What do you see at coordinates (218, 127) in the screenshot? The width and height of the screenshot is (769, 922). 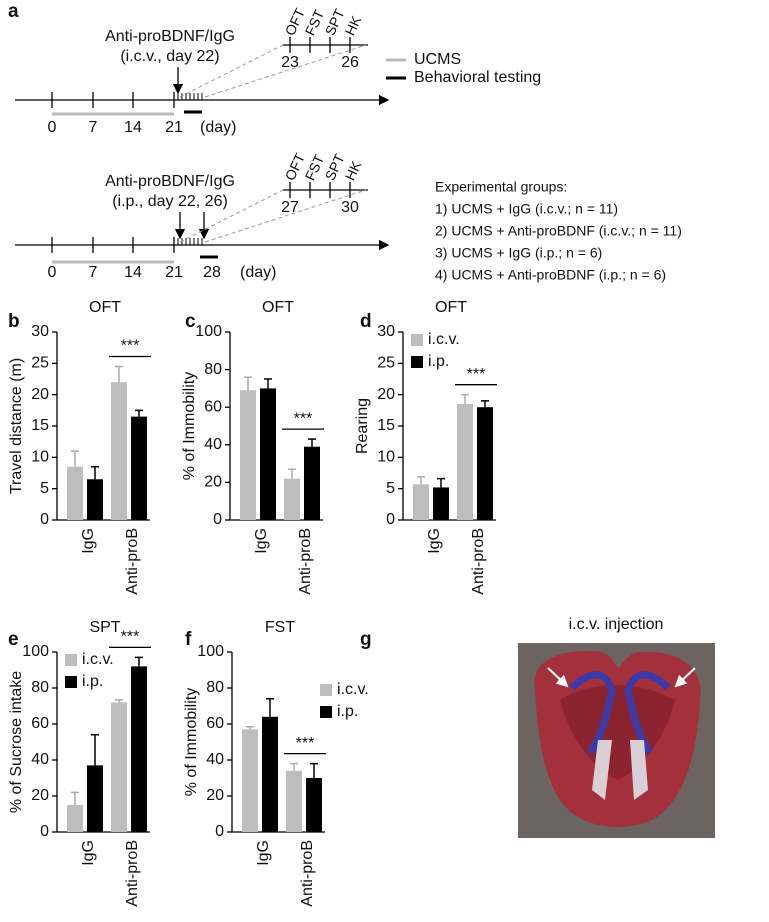 I see `day-unit: (day)` at bounding box center [218, 127].